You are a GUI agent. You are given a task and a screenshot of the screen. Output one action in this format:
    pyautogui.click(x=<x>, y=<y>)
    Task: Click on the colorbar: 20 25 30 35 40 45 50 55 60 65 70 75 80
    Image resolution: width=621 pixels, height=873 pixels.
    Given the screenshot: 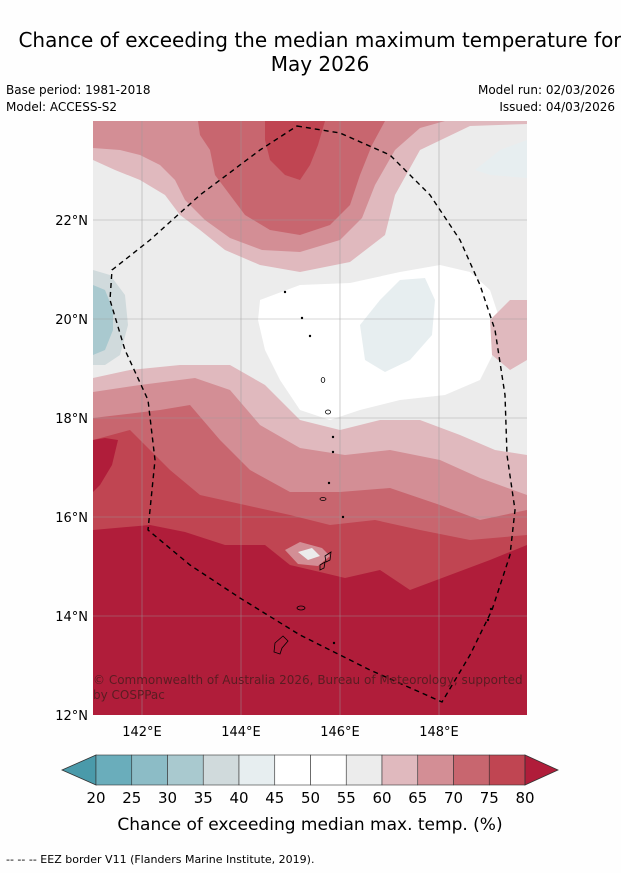 What is the action you would take?
    pyautogui.click(x=310, y=780)
    